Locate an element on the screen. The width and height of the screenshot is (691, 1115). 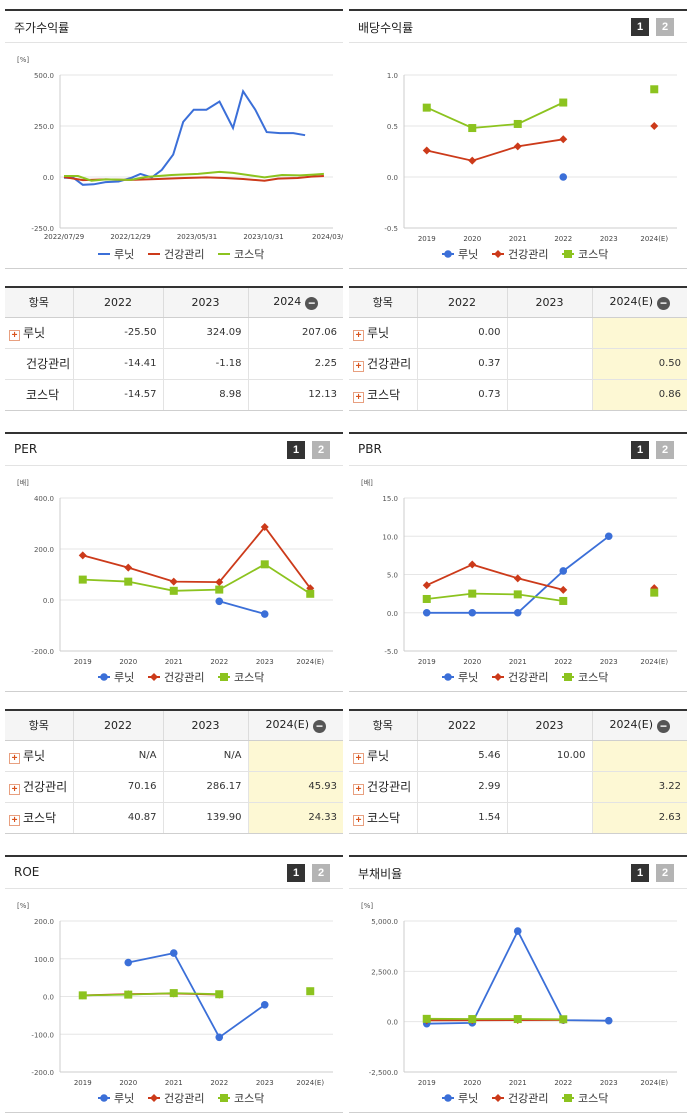
panel-title: PBR is located at coordinates (370, 449).